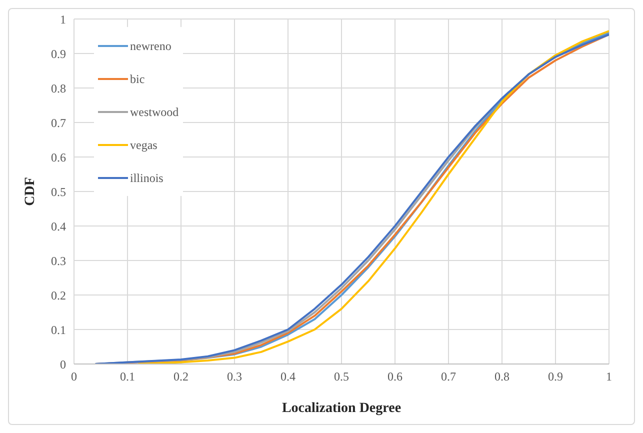  Describe the element at coordinates (555, 377) in the screenshot. I see `x-tick-label: 0.9` at that location.